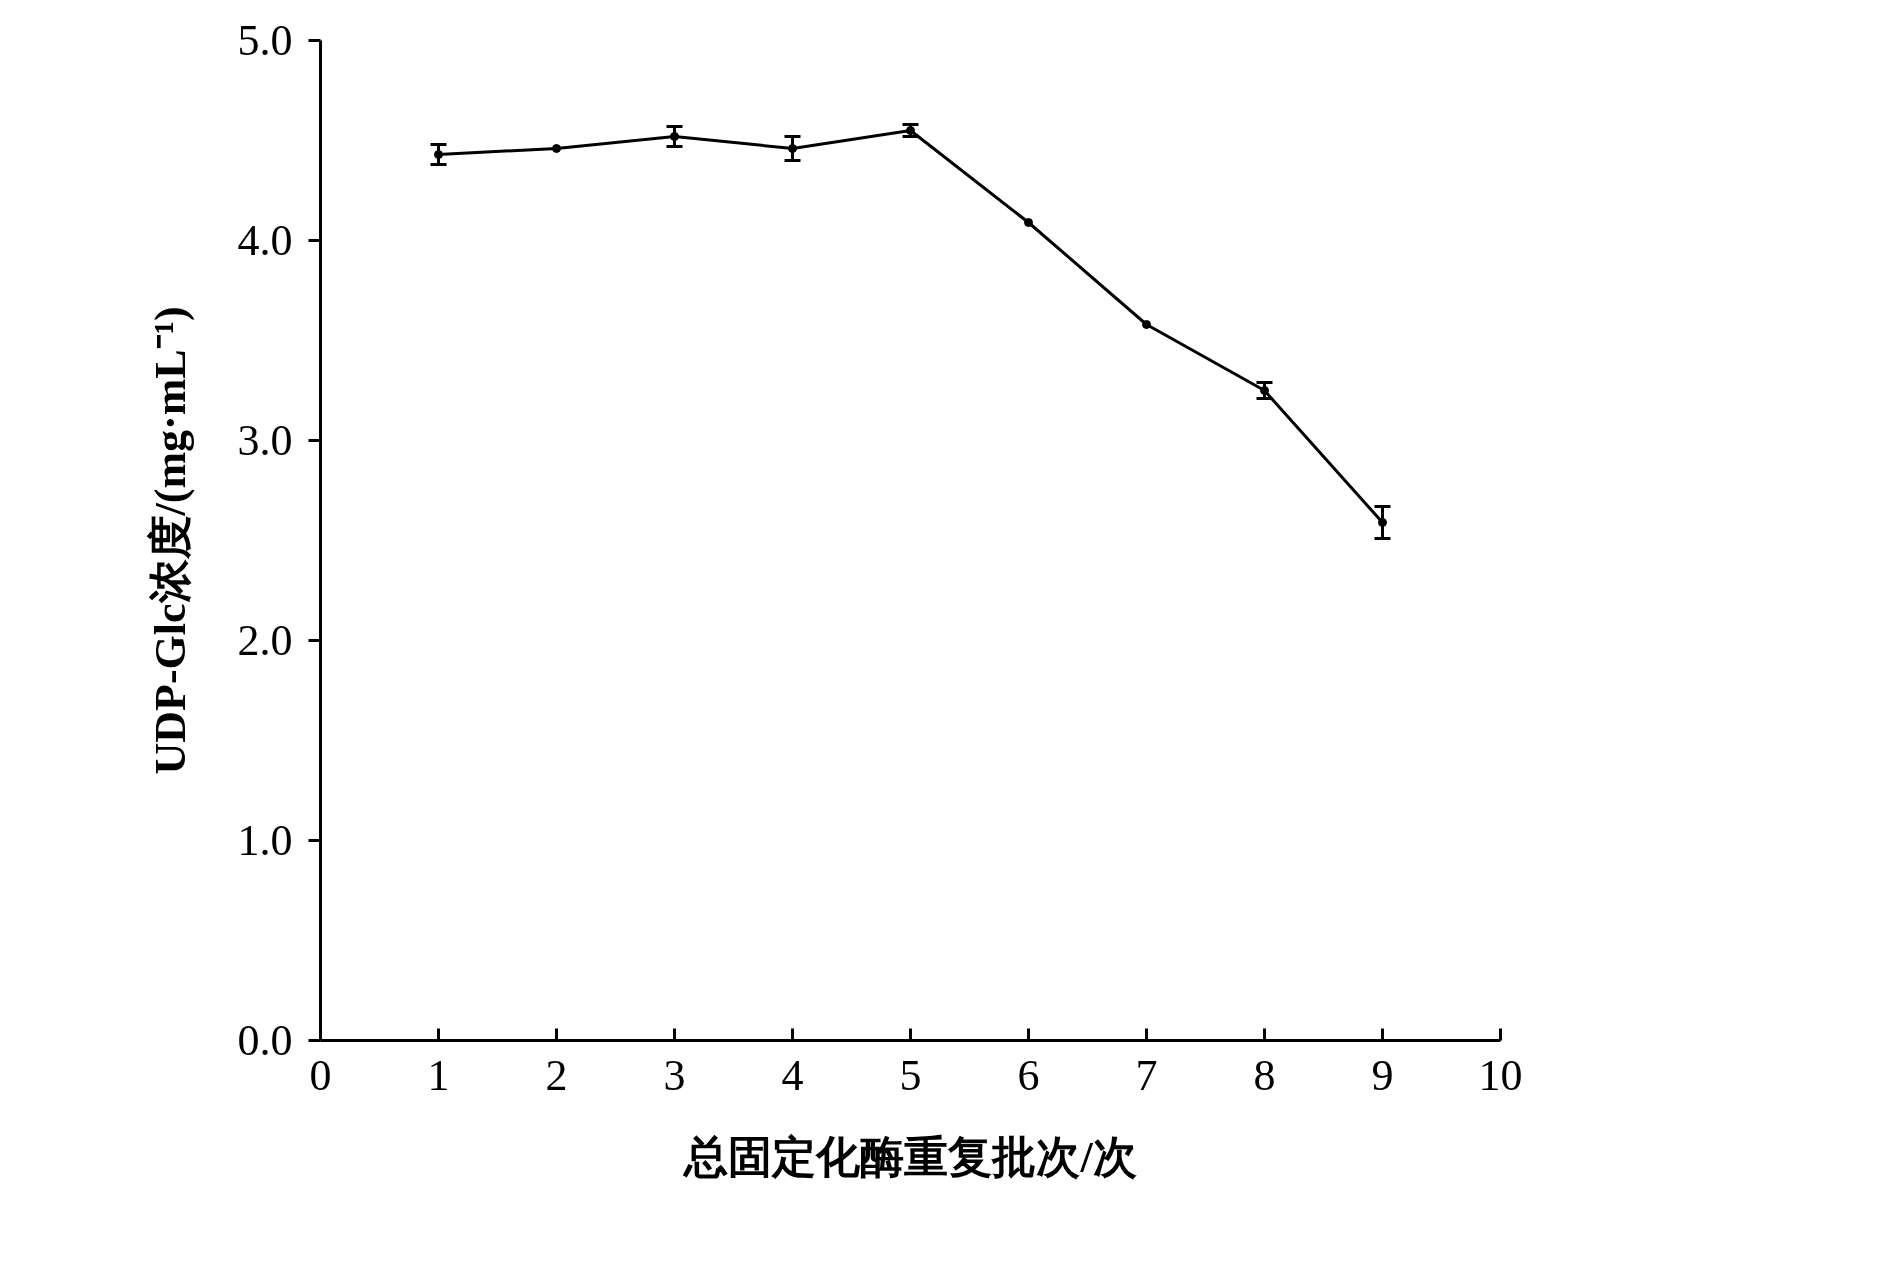  I want to click on y-tick-label: 3.0, so click(265, 440).